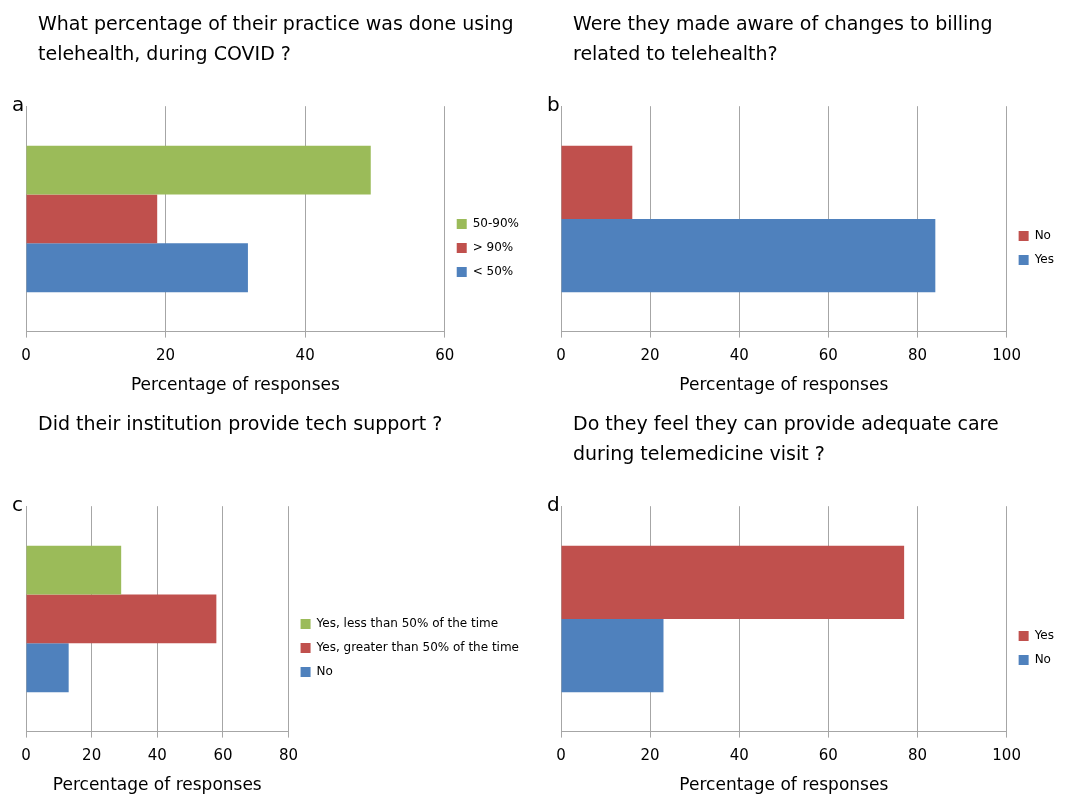 The height and width of the screenshot is (804, 1071). Describe the element at coordinates (241, 423) in the screenshot. I see `chart-title: Did their institution provide tech support ?` at that location.